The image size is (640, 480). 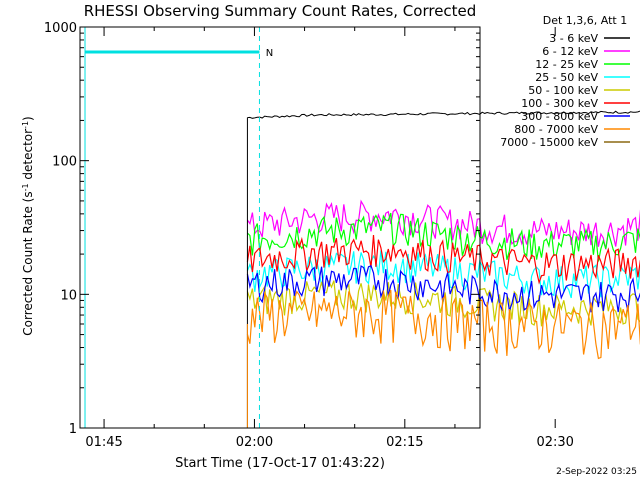 What do you see at coordinates (28, 156) in the screenshot?
I see `y-axis-label-mid: detector` at bounding box center [28, 156].